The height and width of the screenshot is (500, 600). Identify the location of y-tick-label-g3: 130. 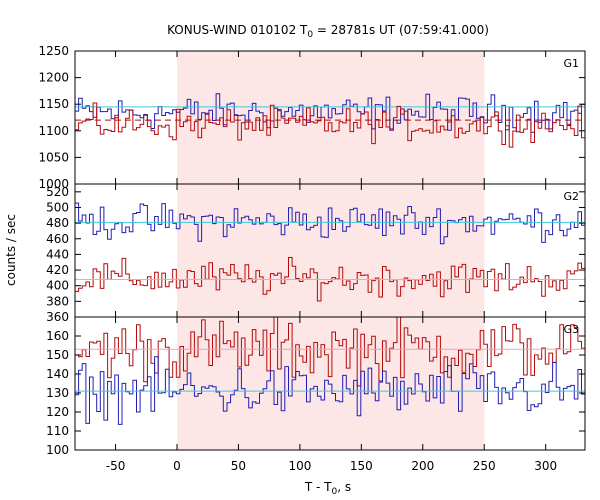
(57, 393).